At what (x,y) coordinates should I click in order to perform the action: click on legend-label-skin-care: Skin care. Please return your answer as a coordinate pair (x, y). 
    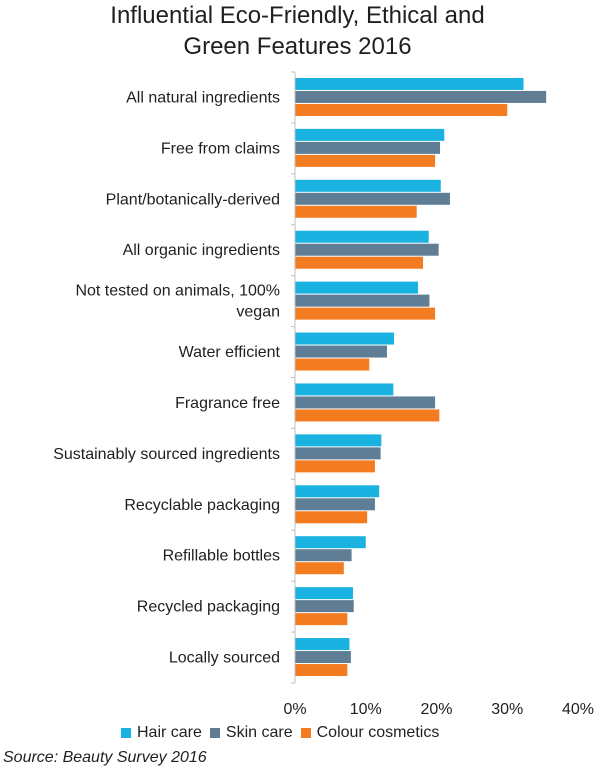
    Looking at the image, I should click on (259, 732).